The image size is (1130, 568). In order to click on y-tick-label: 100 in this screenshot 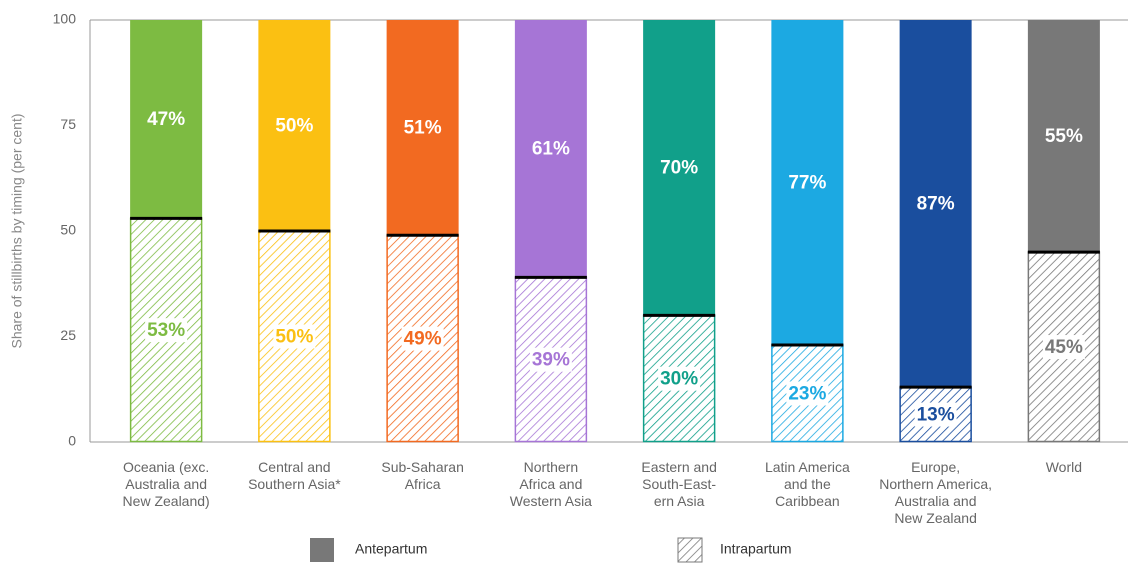, I will do `click(65, 19)`.